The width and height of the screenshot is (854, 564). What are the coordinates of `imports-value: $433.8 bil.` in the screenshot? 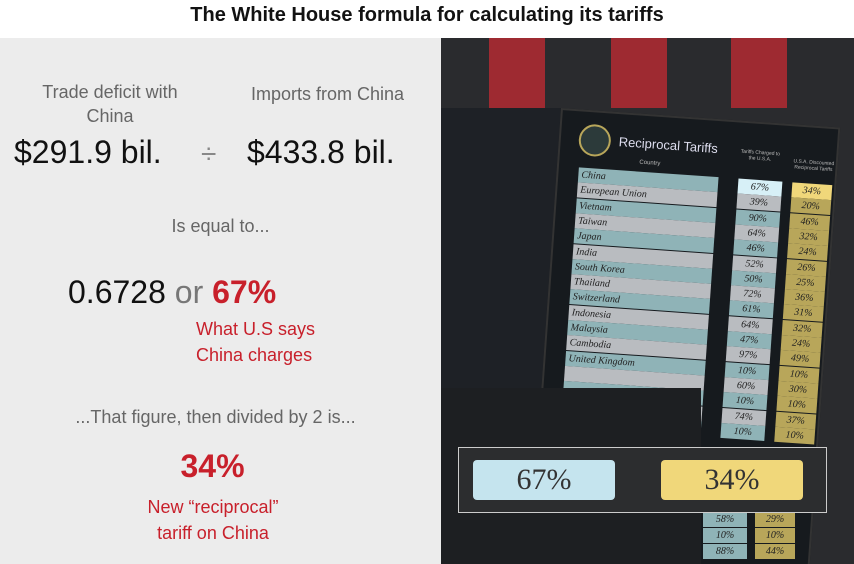 It's located at (321, 152).